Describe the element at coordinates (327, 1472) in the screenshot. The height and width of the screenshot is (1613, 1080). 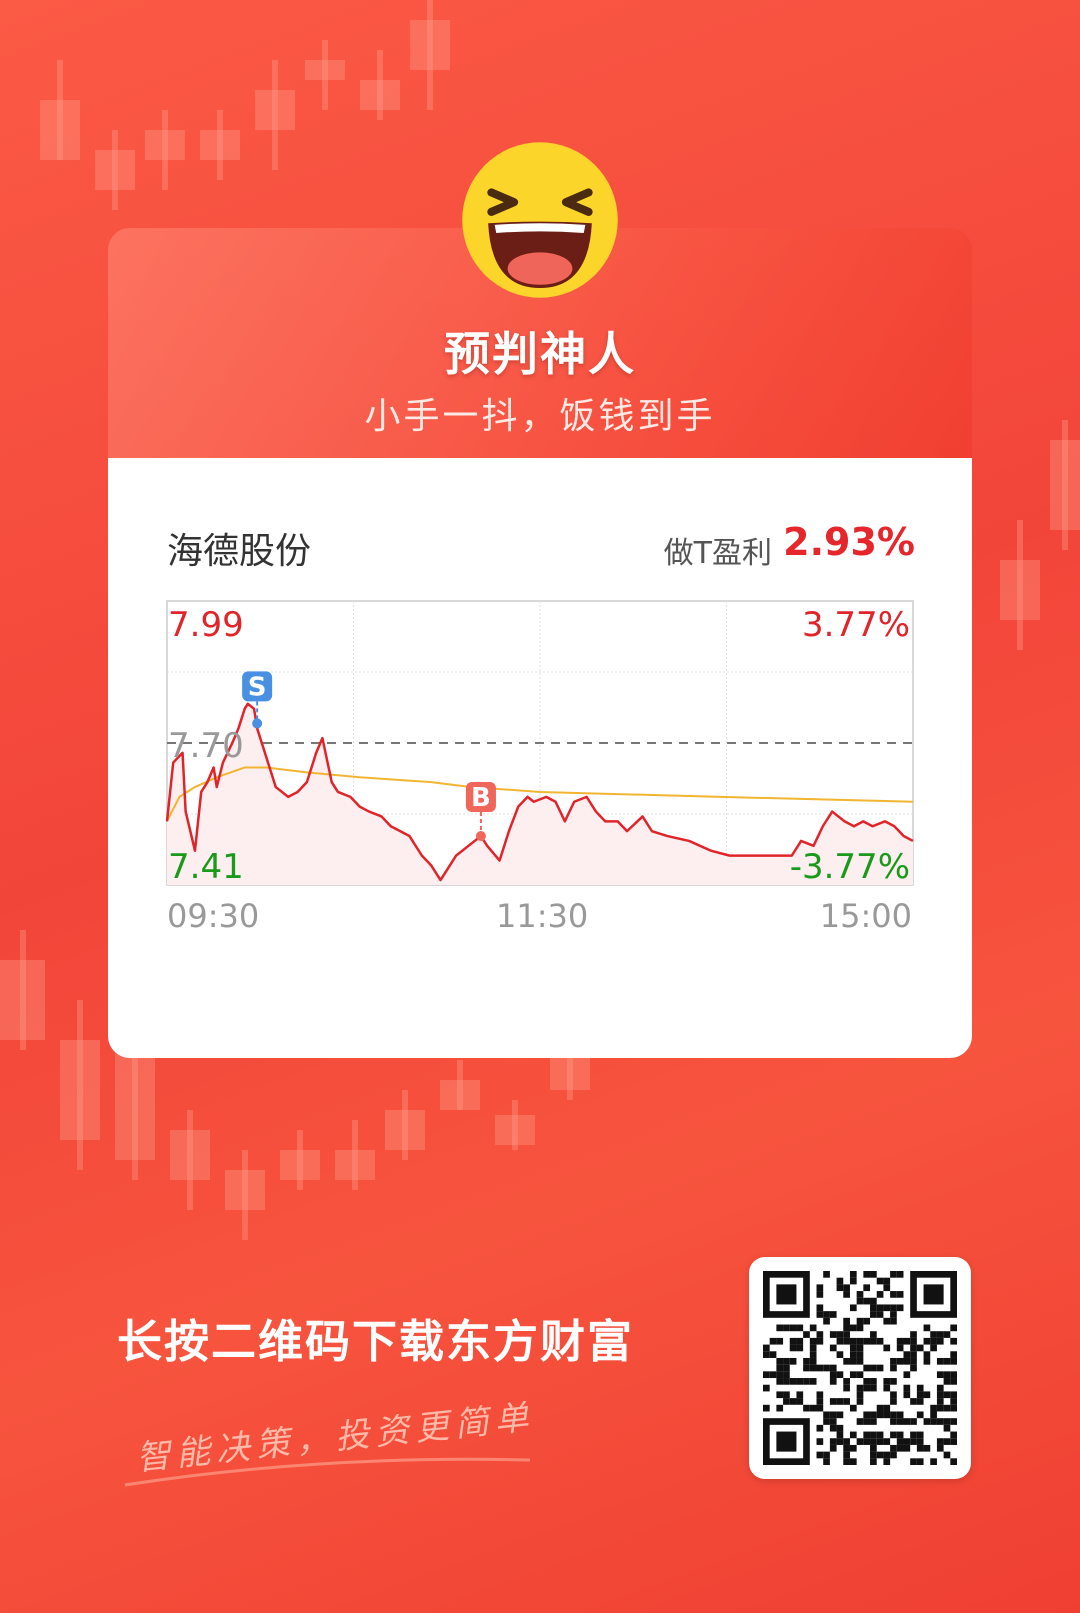
I see `swoosh-decoration` at that location.